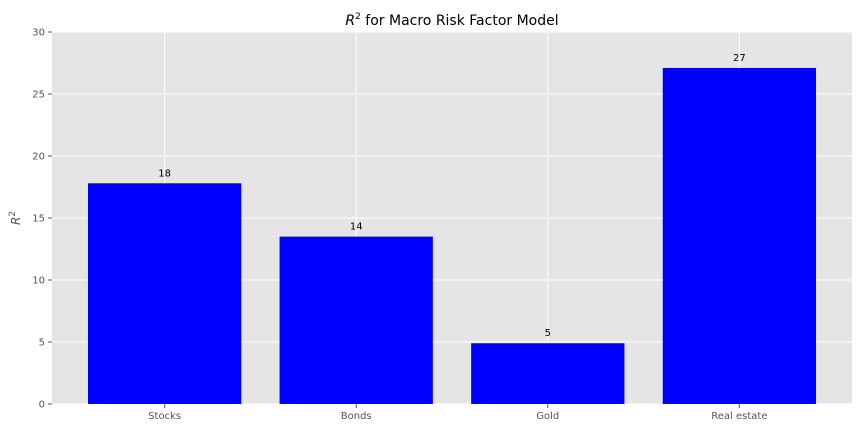 The image size is (864, 432). I want to click on y-tick-label: 30, so click(38, 33).